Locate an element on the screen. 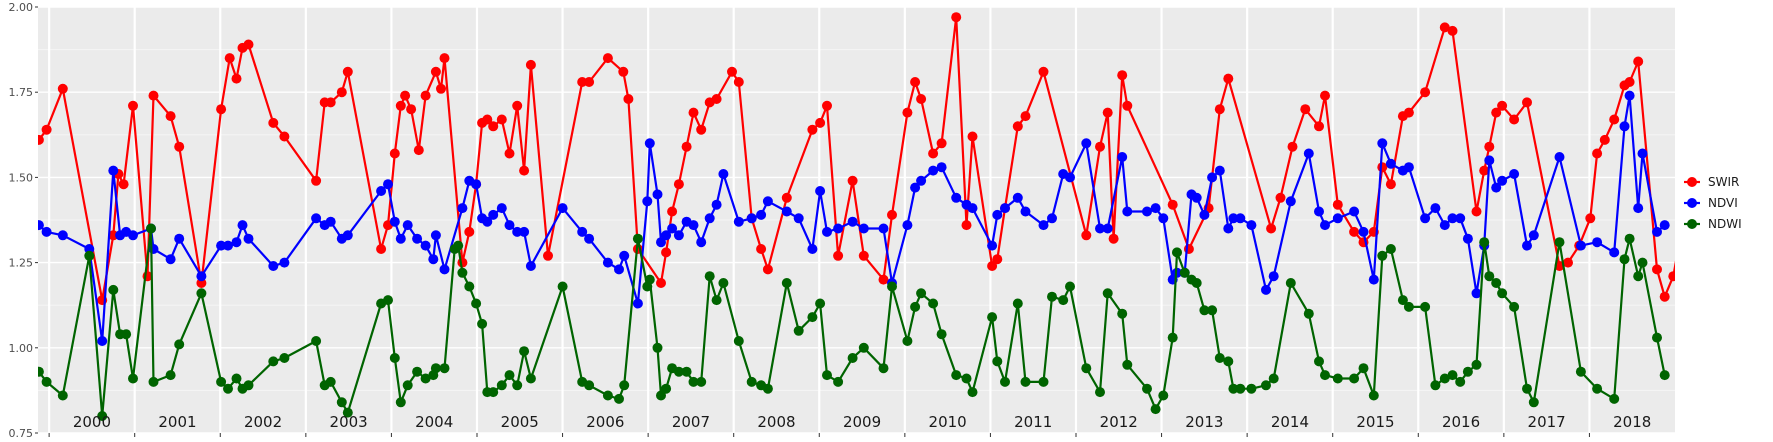 The height and width of the screenshot is (442, 1773). legend-label-ndvi: NDVI is located at coordinates (1723, 203).